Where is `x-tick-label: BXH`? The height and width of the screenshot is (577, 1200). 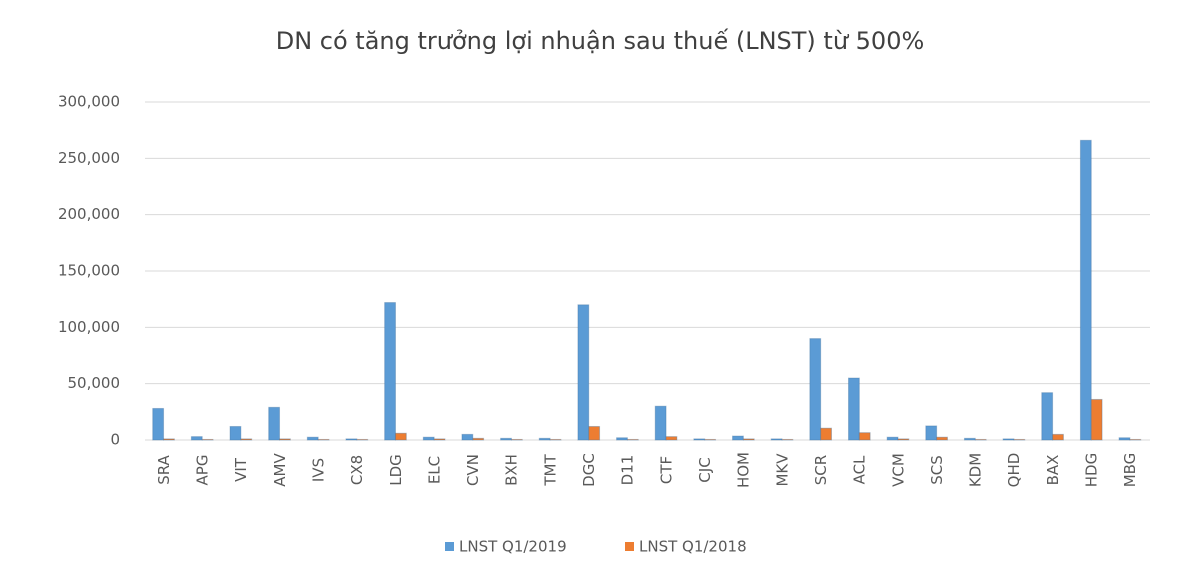
x-tick-label: BXH is located at coordinates (512, 470).